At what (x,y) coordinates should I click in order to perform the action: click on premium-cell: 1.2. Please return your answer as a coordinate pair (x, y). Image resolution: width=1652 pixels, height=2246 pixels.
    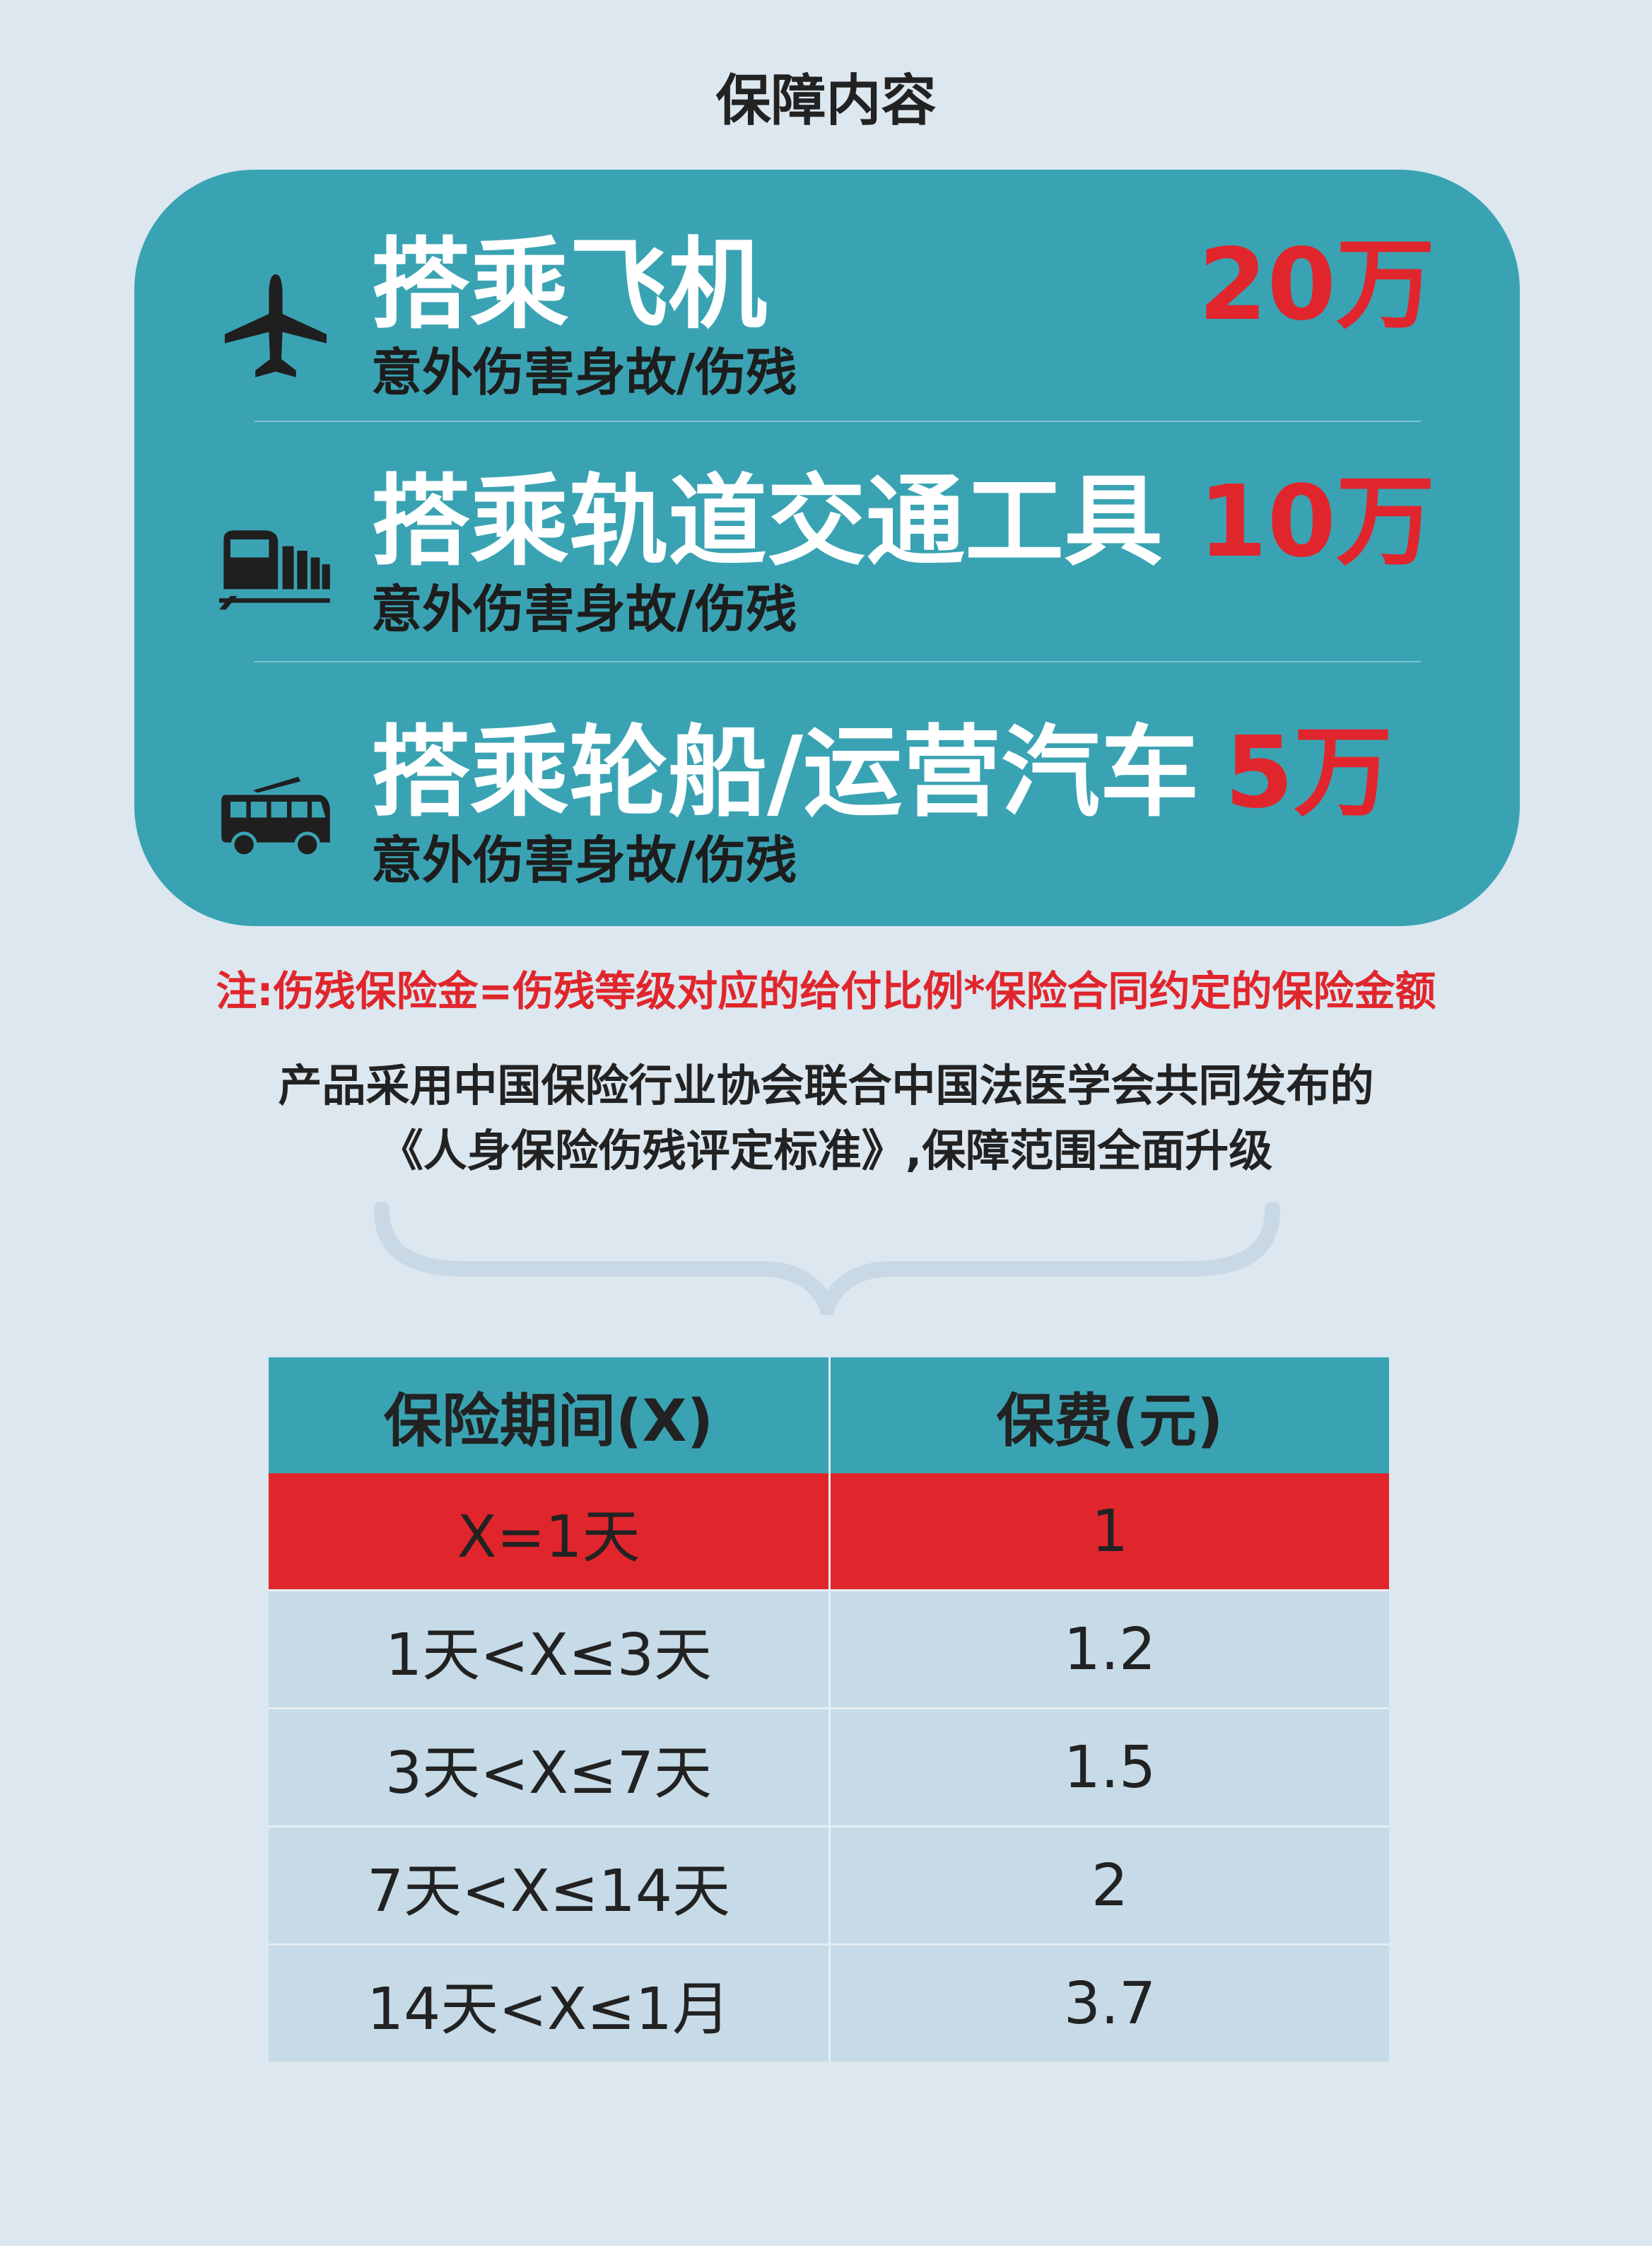
    Looking at the image, I should click on (1109, 1649).